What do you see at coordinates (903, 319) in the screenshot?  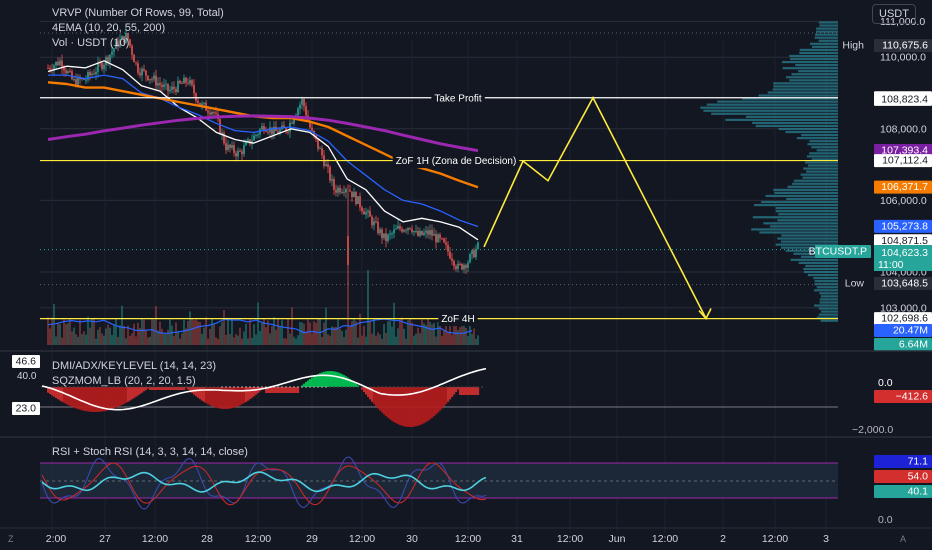 I see `price-tag-bg` at bounding box center [903, 319].